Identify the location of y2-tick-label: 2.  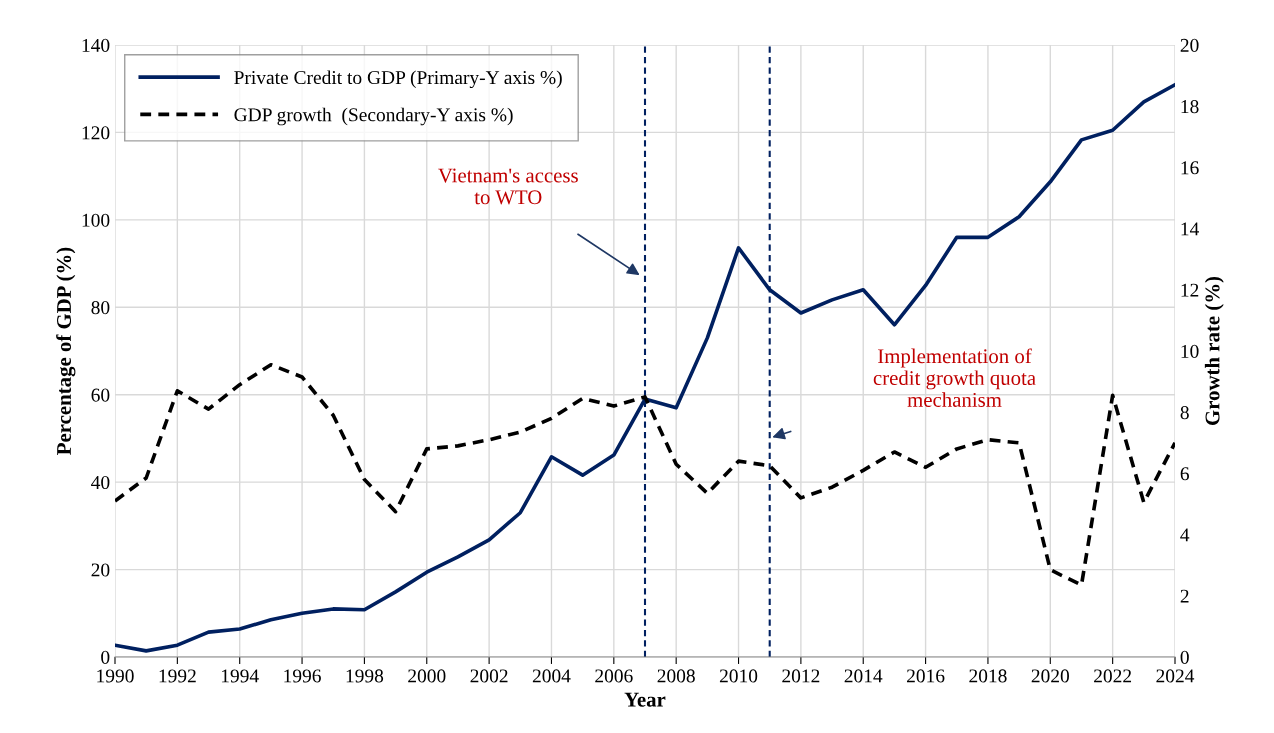
(1184, 596).